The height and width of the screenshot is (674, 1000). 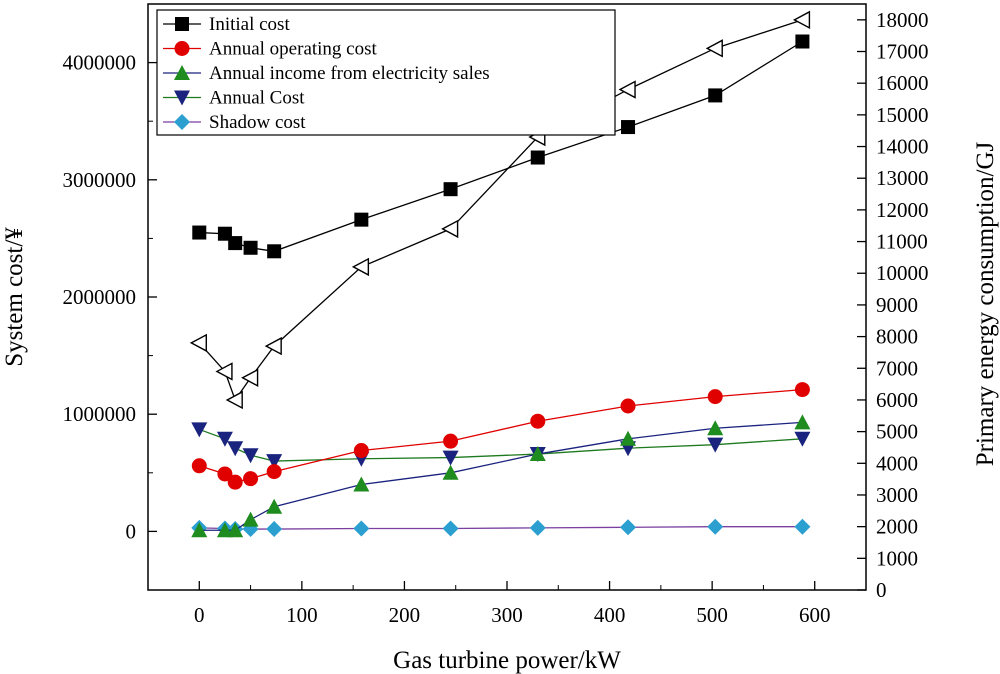 What do you see at coordinates (985, 303) in the screenshot?
I see `y-axis-right-title: Primary energy consumption/GJ` at bounding box center [985, 303].